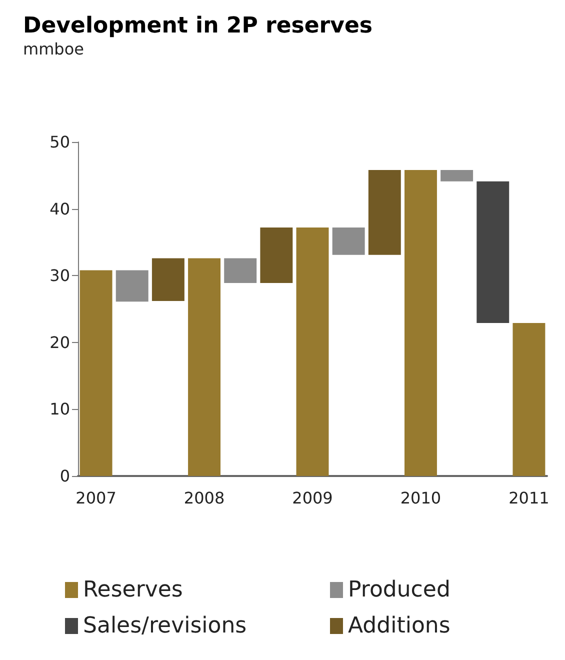  What do you see at coordinates (65, 476) in the screenshot?
I see `y-tick-label: 0` at bounding box center [65, 476].